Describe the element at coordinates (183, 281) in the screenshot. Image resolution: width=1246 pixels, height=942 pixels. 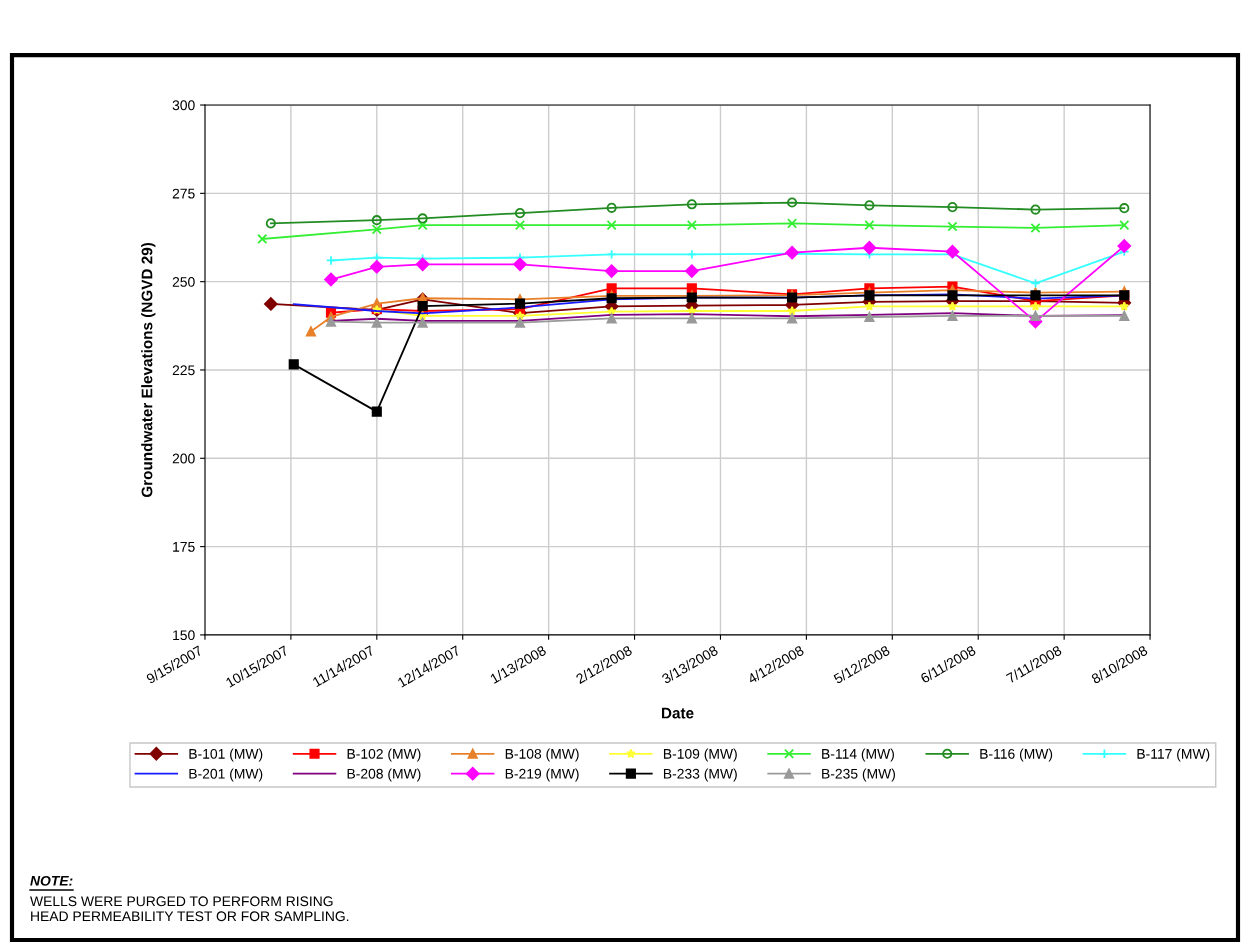
I see `y-tick-label: 250` at that location.